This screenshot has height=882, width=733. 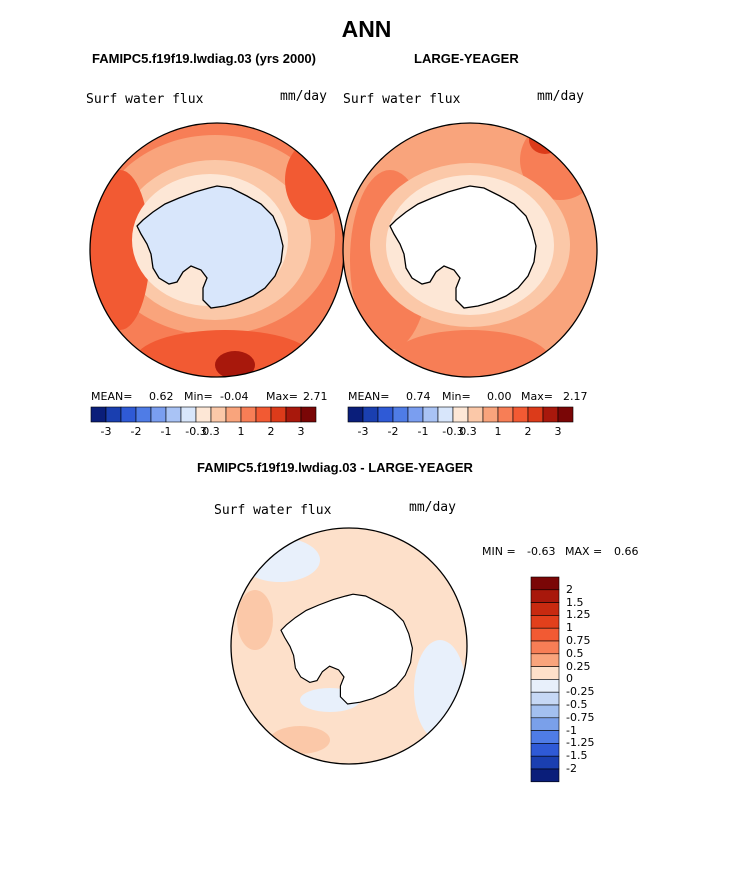 What do you see at coordinates (584, 551) in the screenshot?
I see `difference-max-label: MAX =` at bounding box center [584, 551].